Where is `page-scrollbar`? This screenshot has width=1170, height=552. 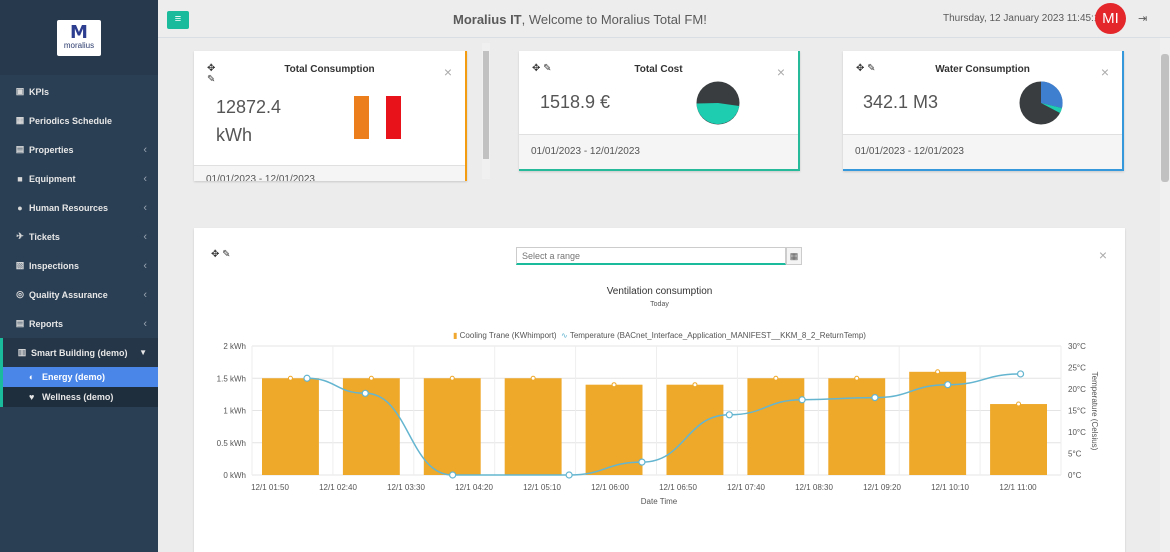 page-scrollbar is located at coordinates (1165, 295).